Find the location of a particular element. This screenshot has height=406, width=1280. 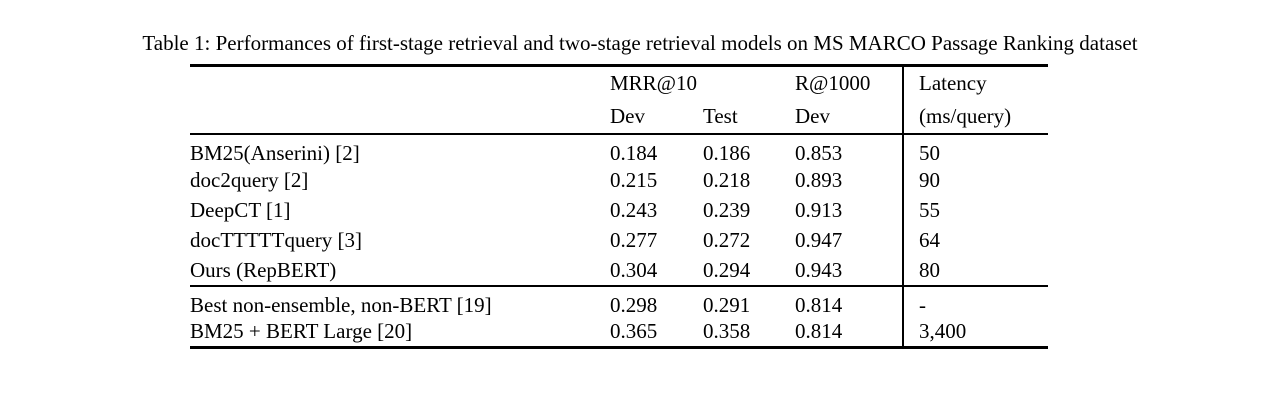

mrr-dev-value: 0.298 is located at coordinates (634, 304).